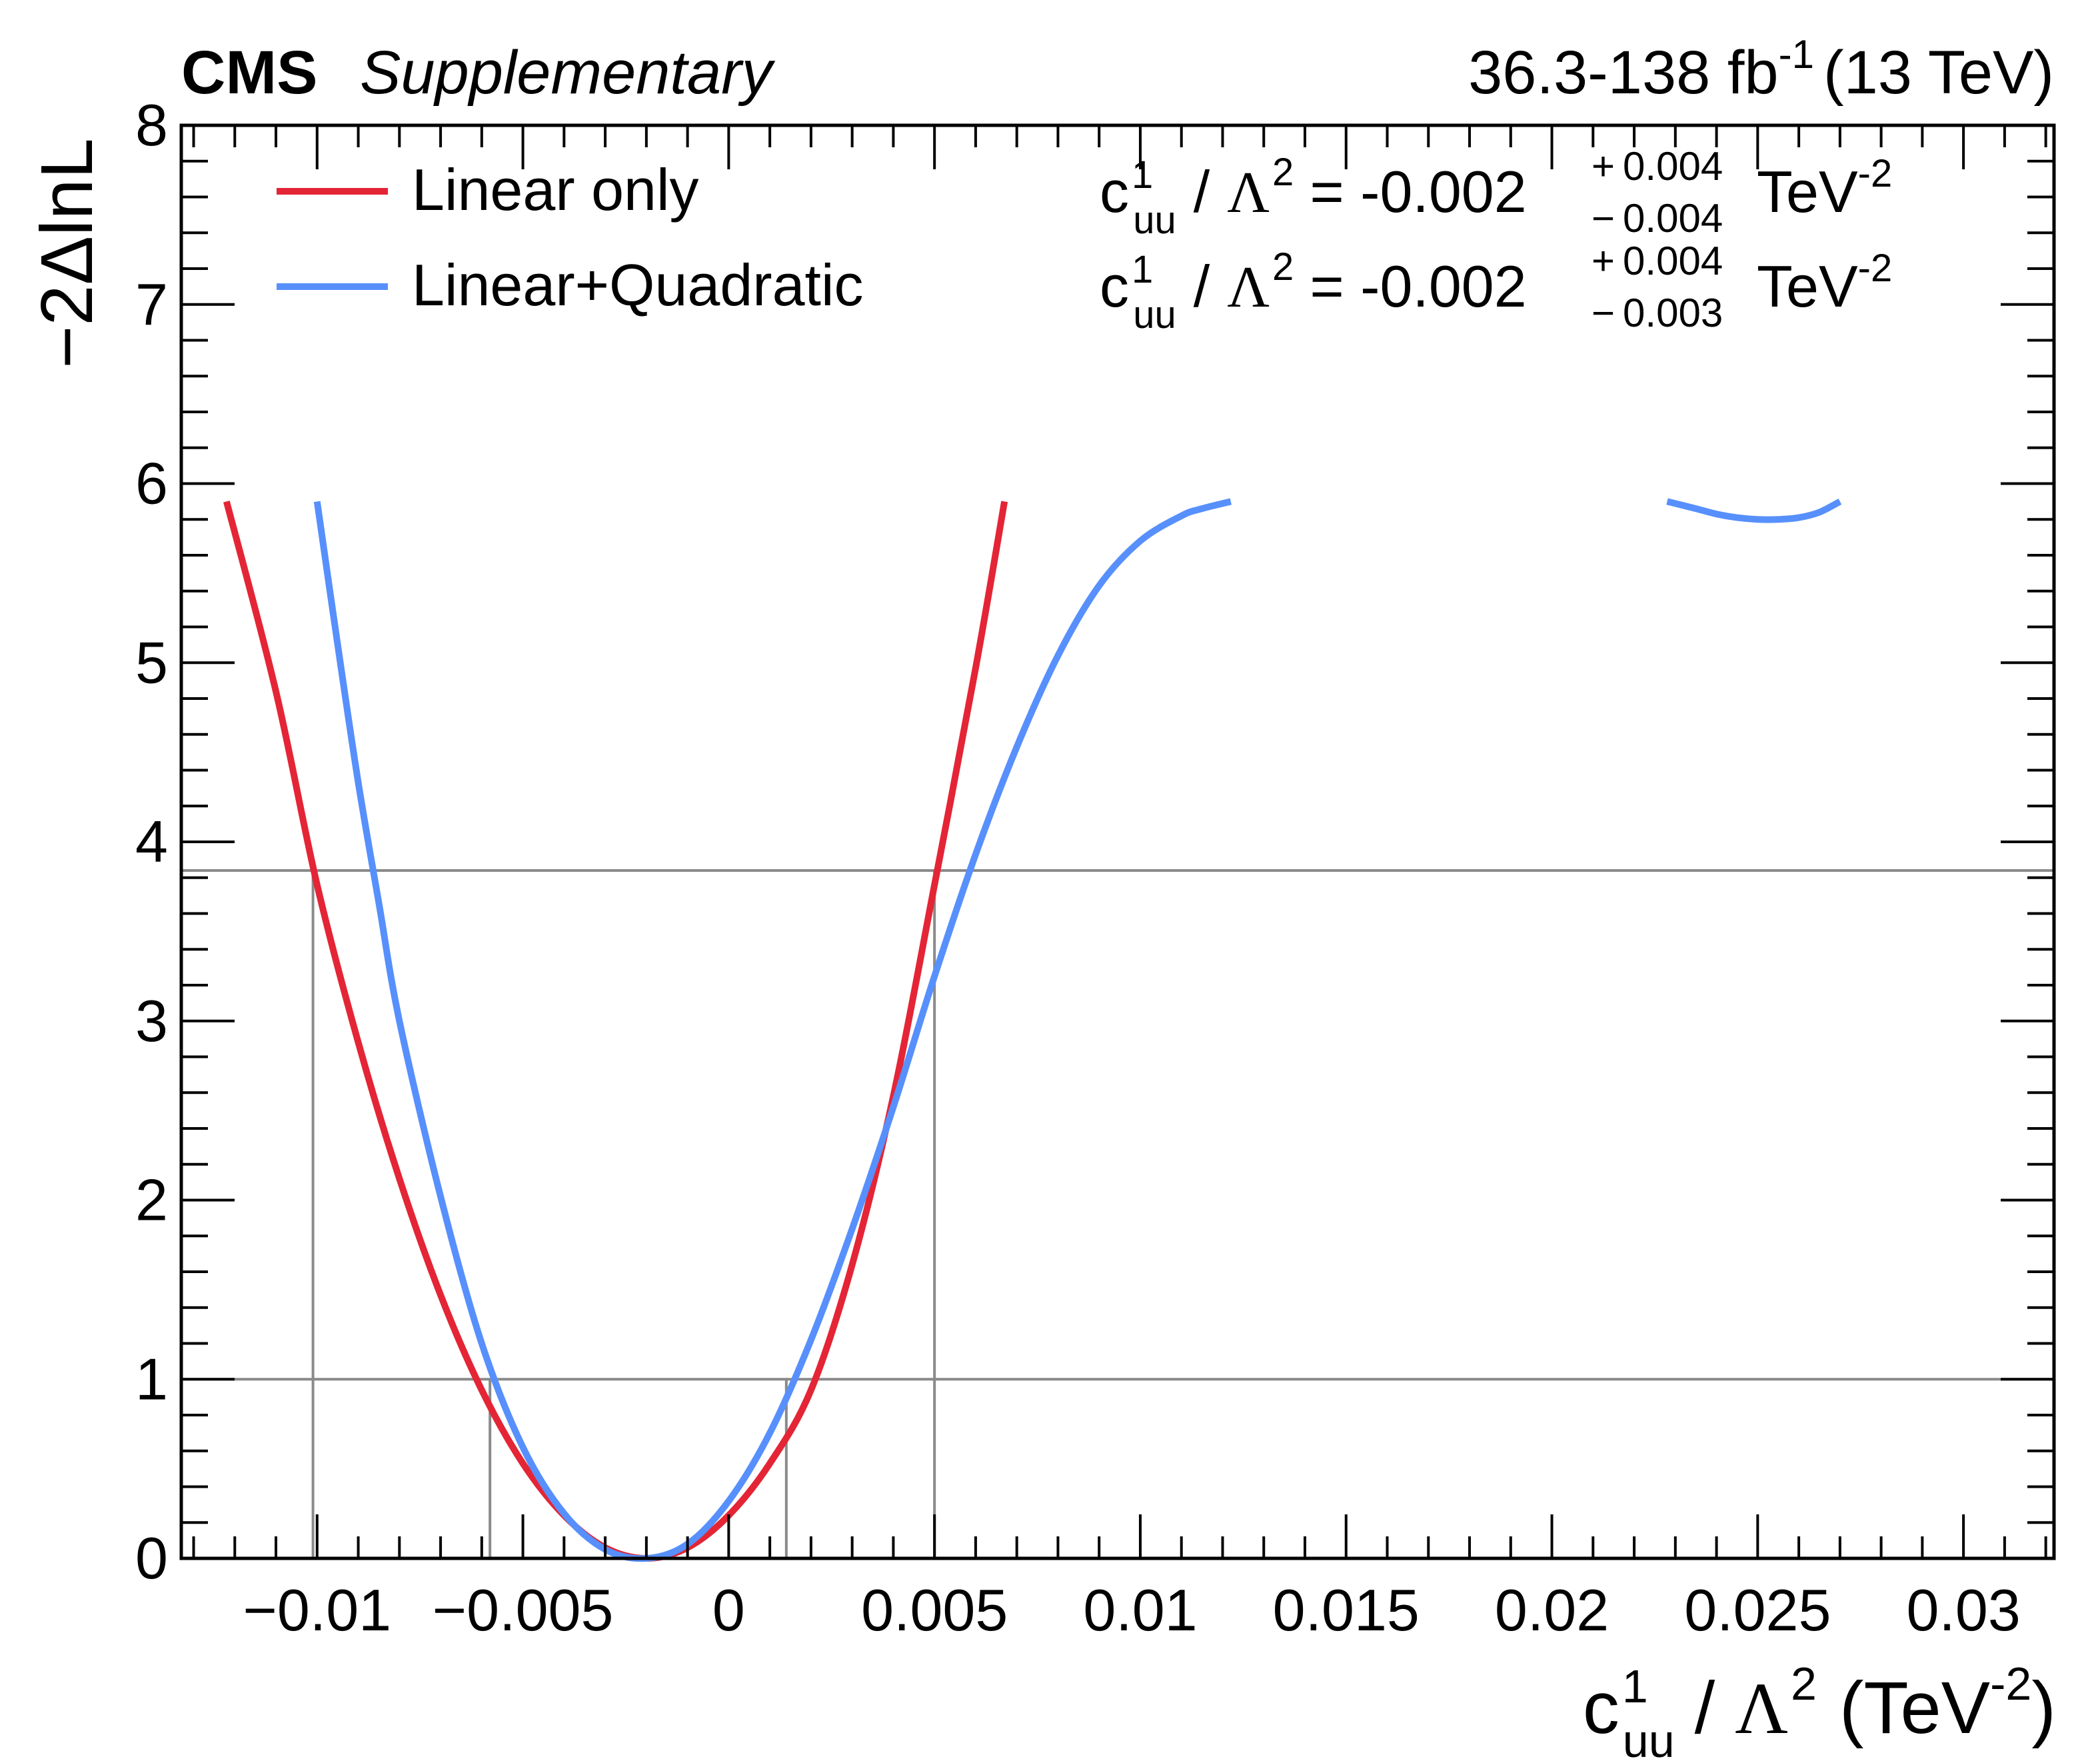 Image resolution: width=2100 pixels, height=1763 pixels. Describe the element at coordinates (934, 1610) in the screenshot. I see `x-tick-label: 0.005` at that location.